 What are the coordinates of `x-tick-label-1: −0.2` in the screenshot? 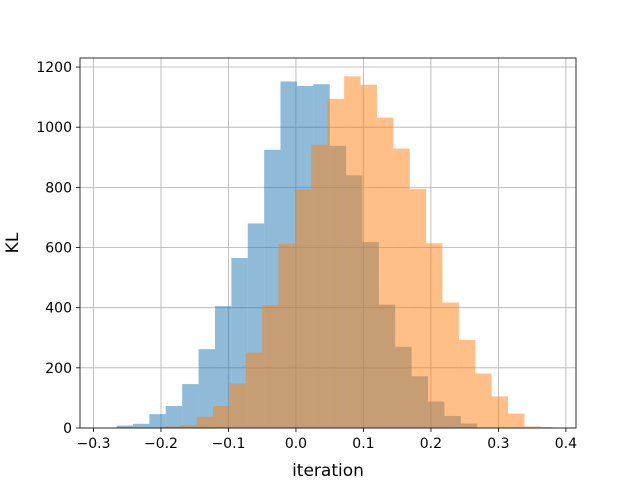 It's located at (161, 444).